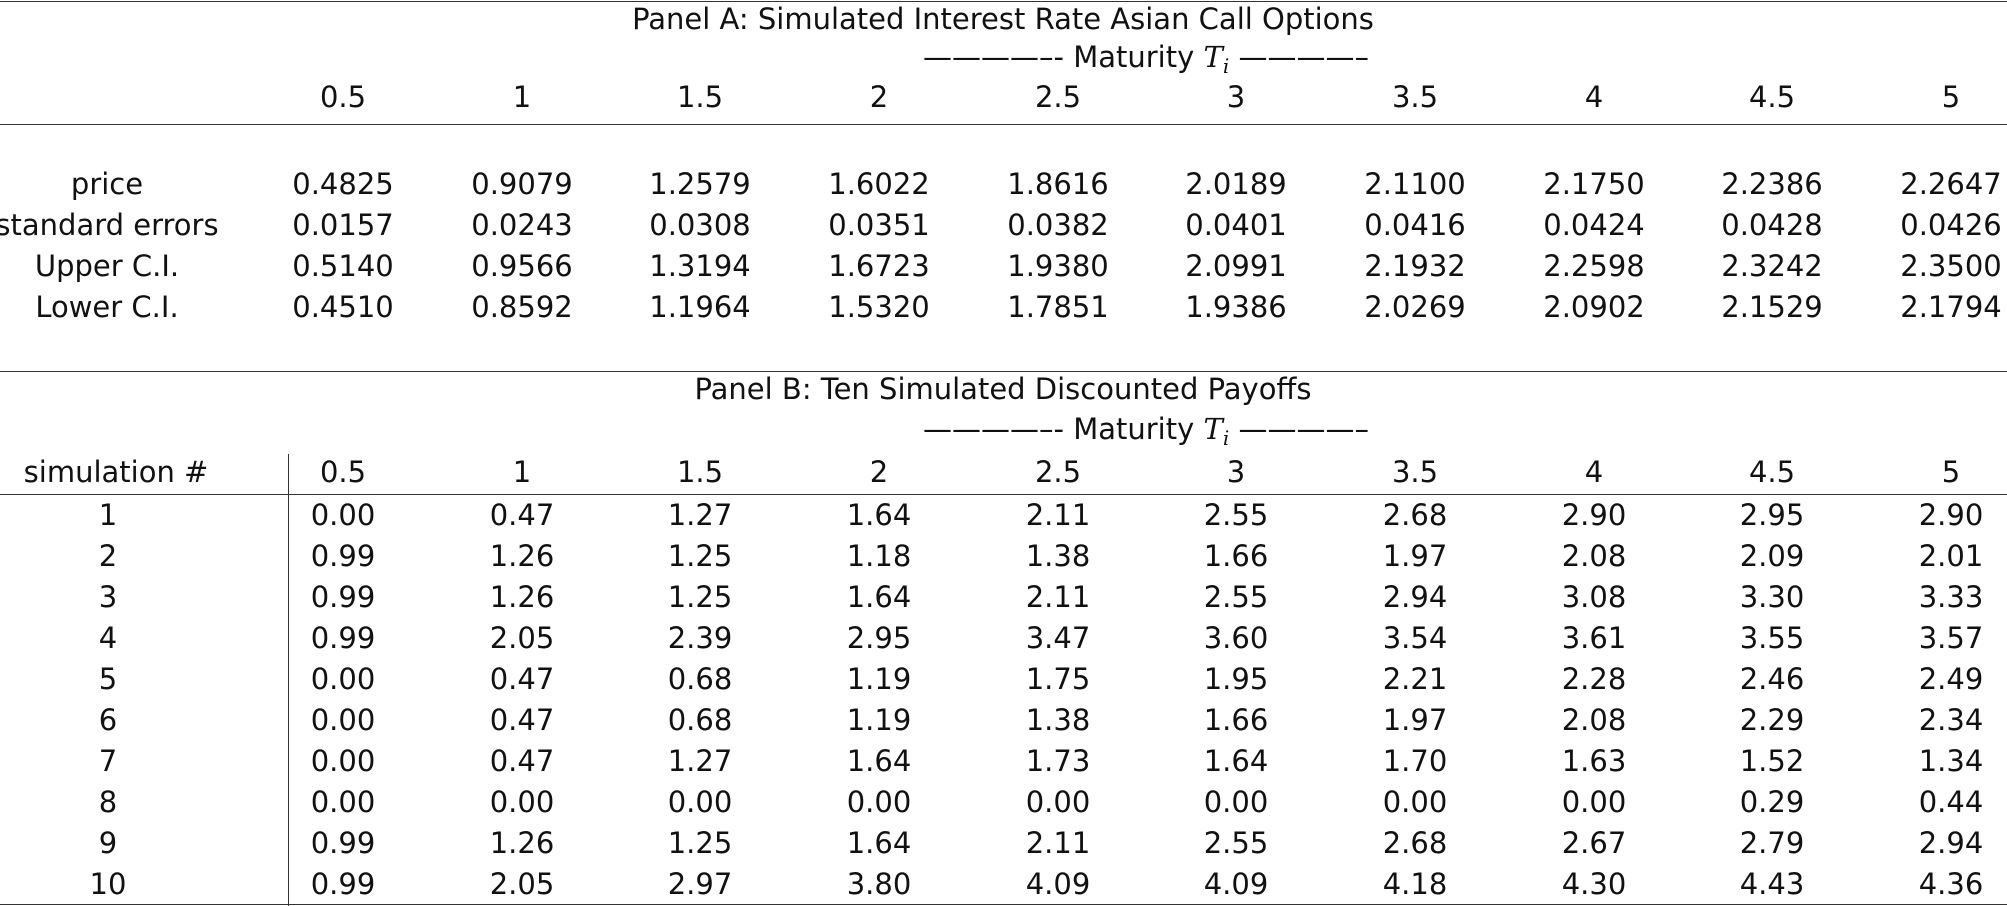 Image resolution: width=2007 pixels, height=906 pixels. Describe the element at coordinates (700, 97) in the screenshot. I see `column-header: 1.5` at that location.